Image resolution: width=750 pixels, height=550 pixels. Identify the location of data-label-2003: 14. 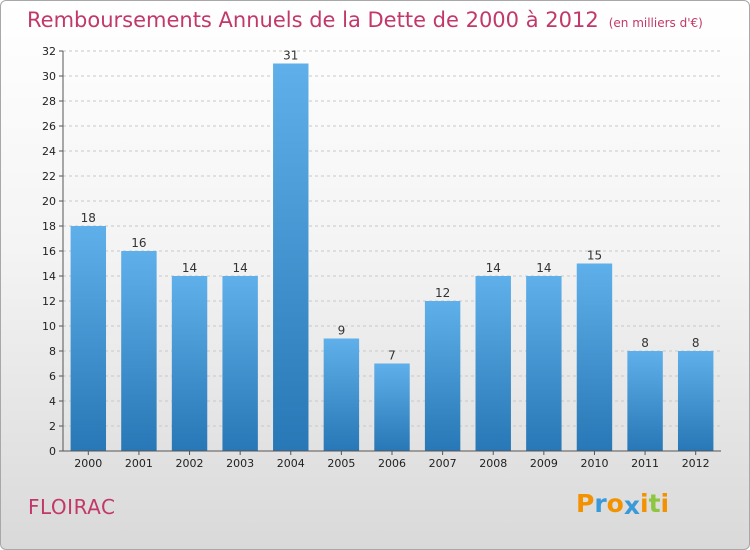
(240, 268).